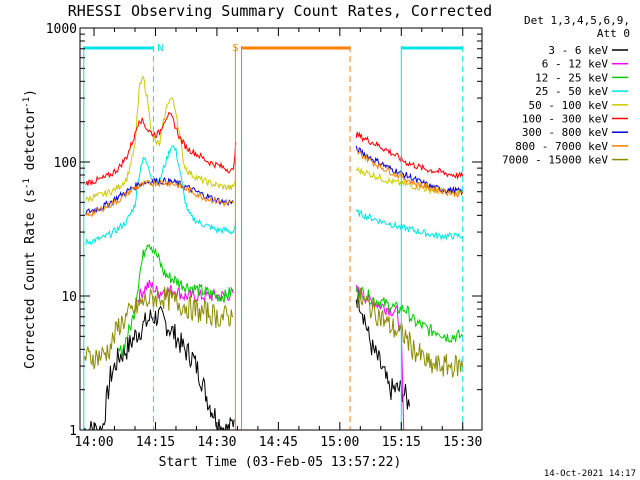  What do you see at coordinates (160, 48) in the screenshot?
I see `flag-label-0: N` at bounding box center [160, 48].